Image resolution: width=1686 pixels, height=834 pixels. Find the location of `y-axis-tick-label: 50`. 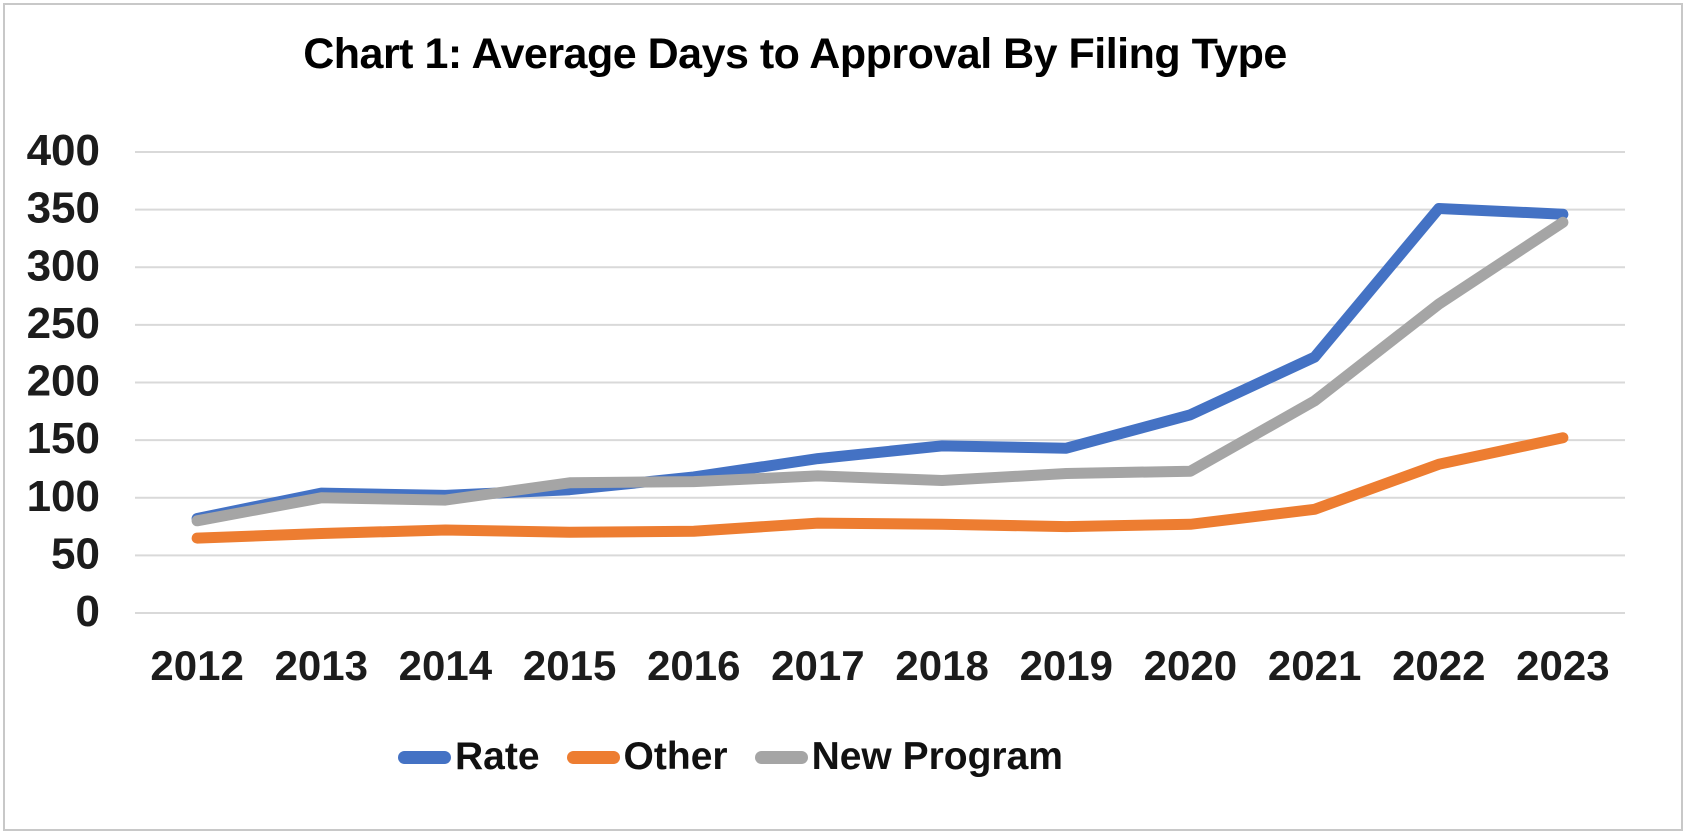

y-axis-tick-label: 50 is located at coordinates (75, 553).